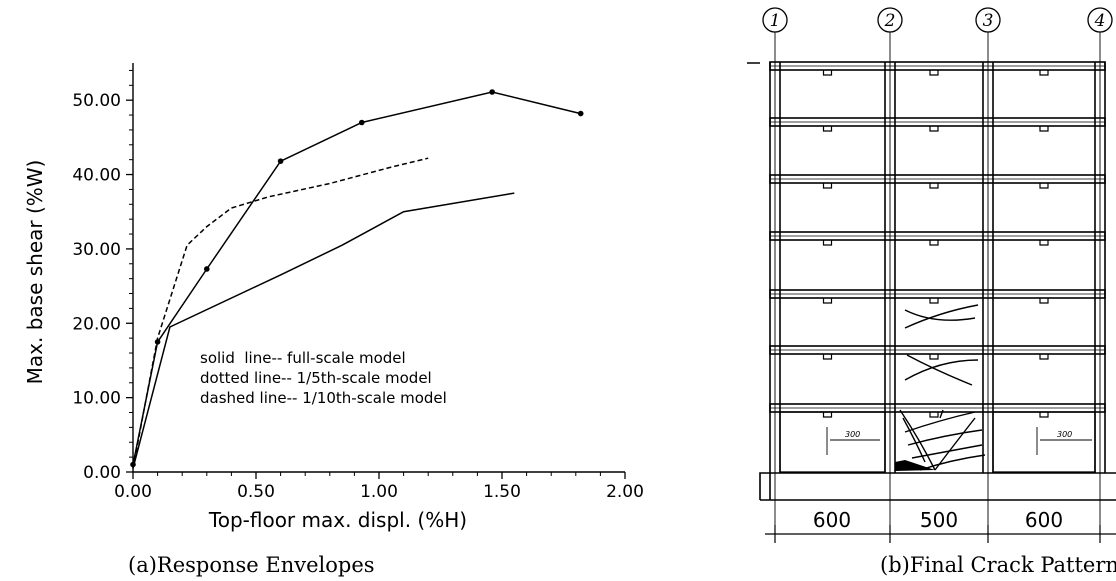 The height and width of the screenshot is (581, 1116). What do you see at coordinates (939, 520) in the screenshot?
I see `bay-dim-2: 500` at bounding box center [939, 520].